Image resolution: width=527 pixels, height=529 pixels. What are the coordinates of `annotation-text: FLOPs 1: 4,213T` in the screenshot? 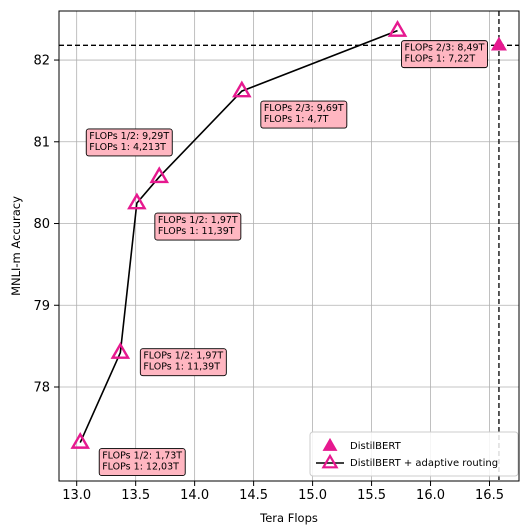 It's located at (127, 147).